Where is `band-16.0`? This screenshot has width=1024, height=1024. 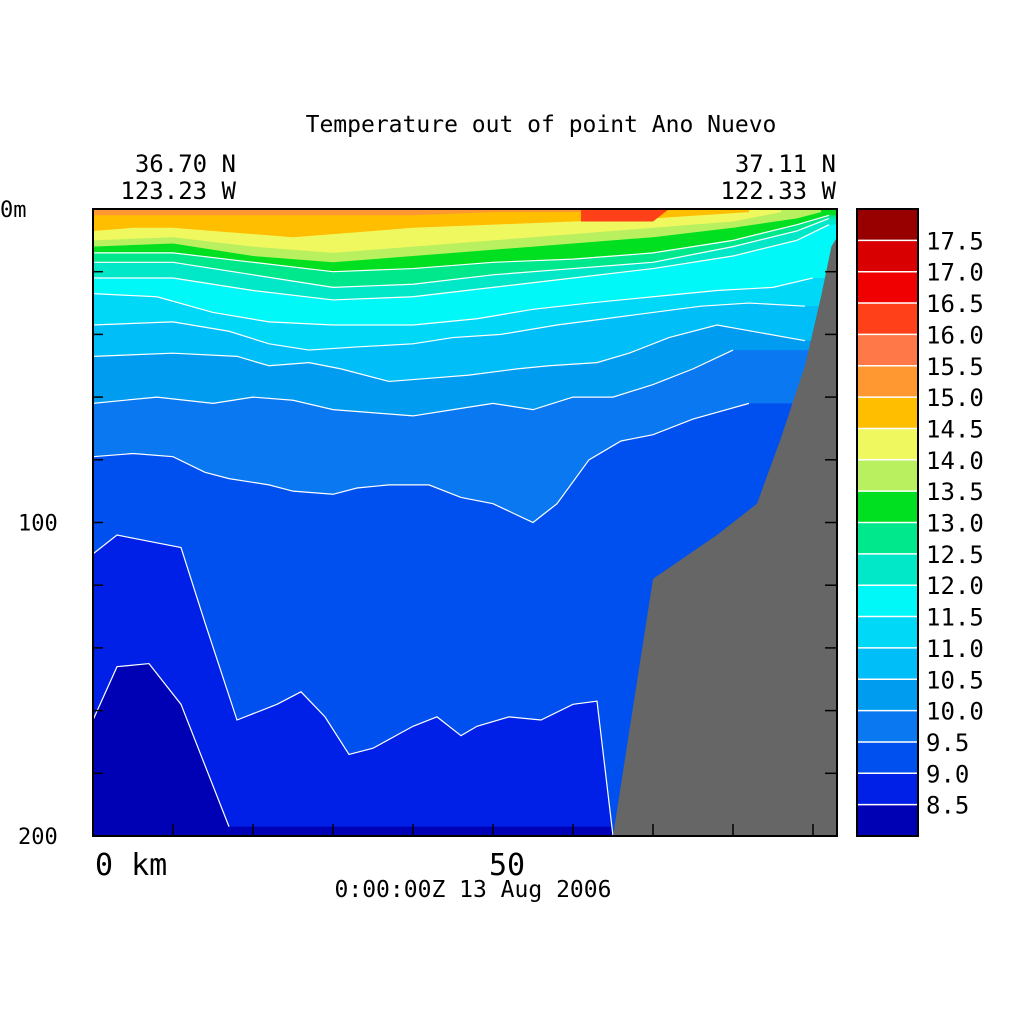
band-16.0 is located at coordinates (625, 215).